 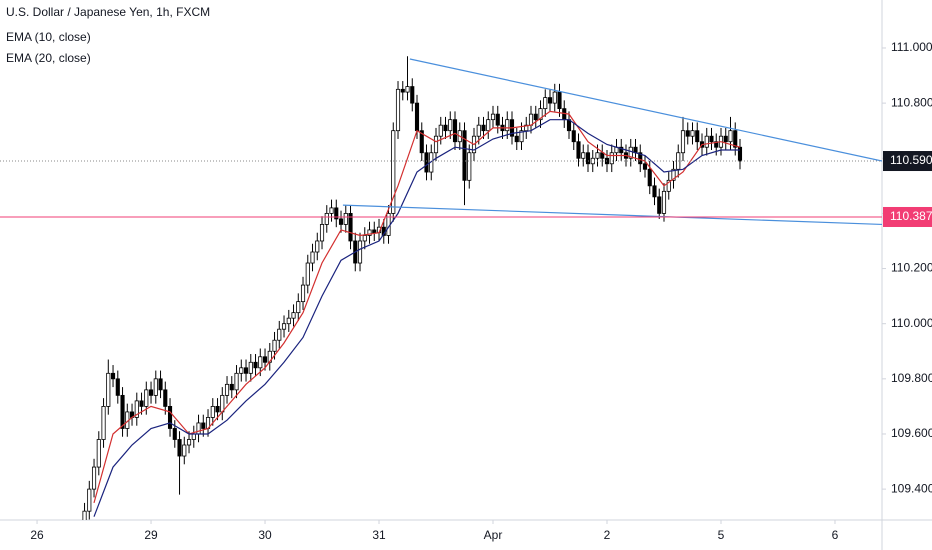 I want to click on y-tick-label: 110.800, so click(x=911, y=102).